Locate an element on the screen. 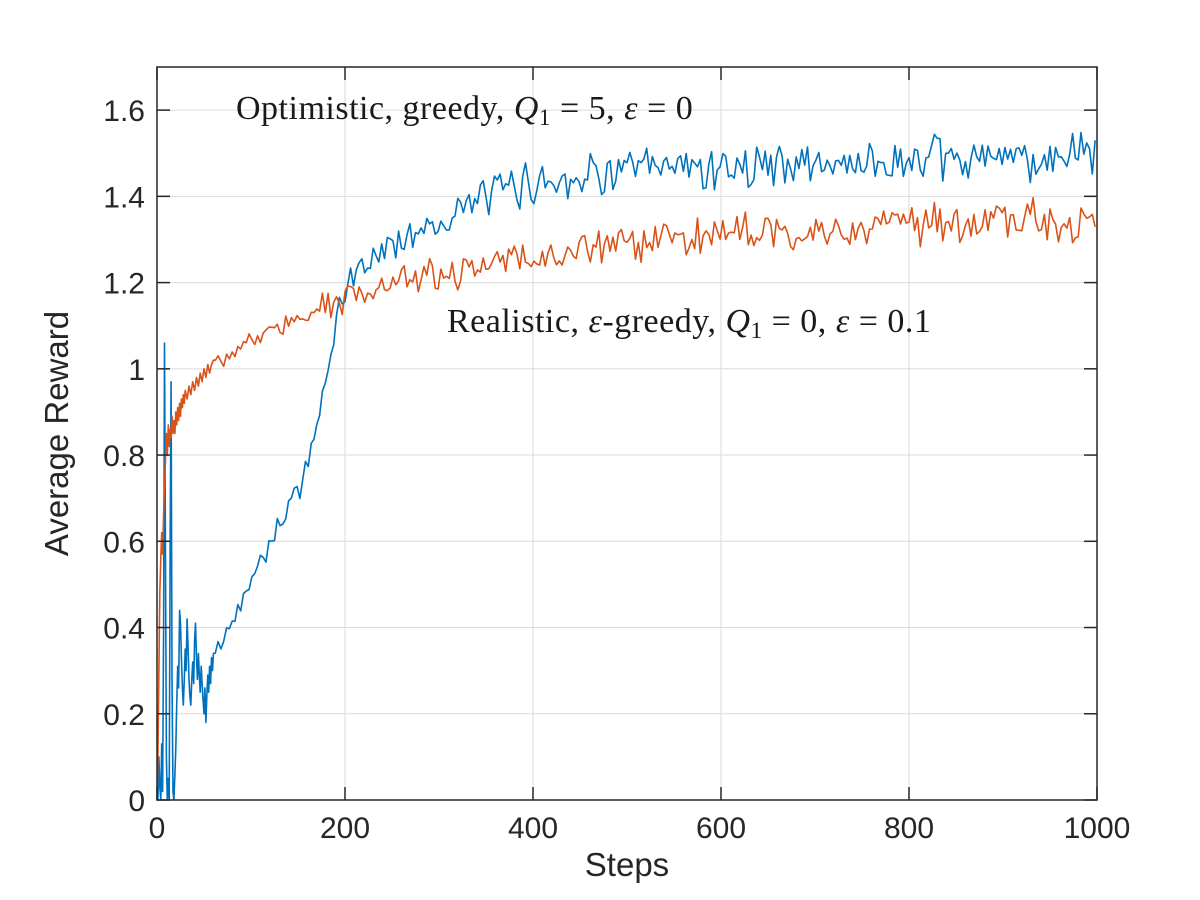 This screenshot has height=900, width=1200. annotation-text: = 5, is located at coordinates (587, 108).